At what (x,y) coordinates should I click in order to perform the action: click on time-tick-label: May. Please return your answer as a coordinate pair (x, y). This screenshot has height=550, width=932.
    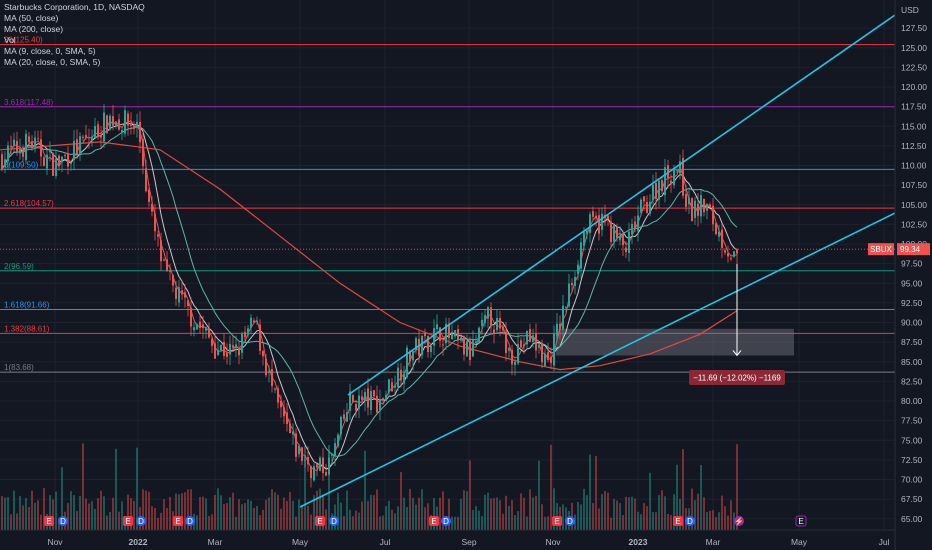
    Looking at the image, I should click on (300, 542).